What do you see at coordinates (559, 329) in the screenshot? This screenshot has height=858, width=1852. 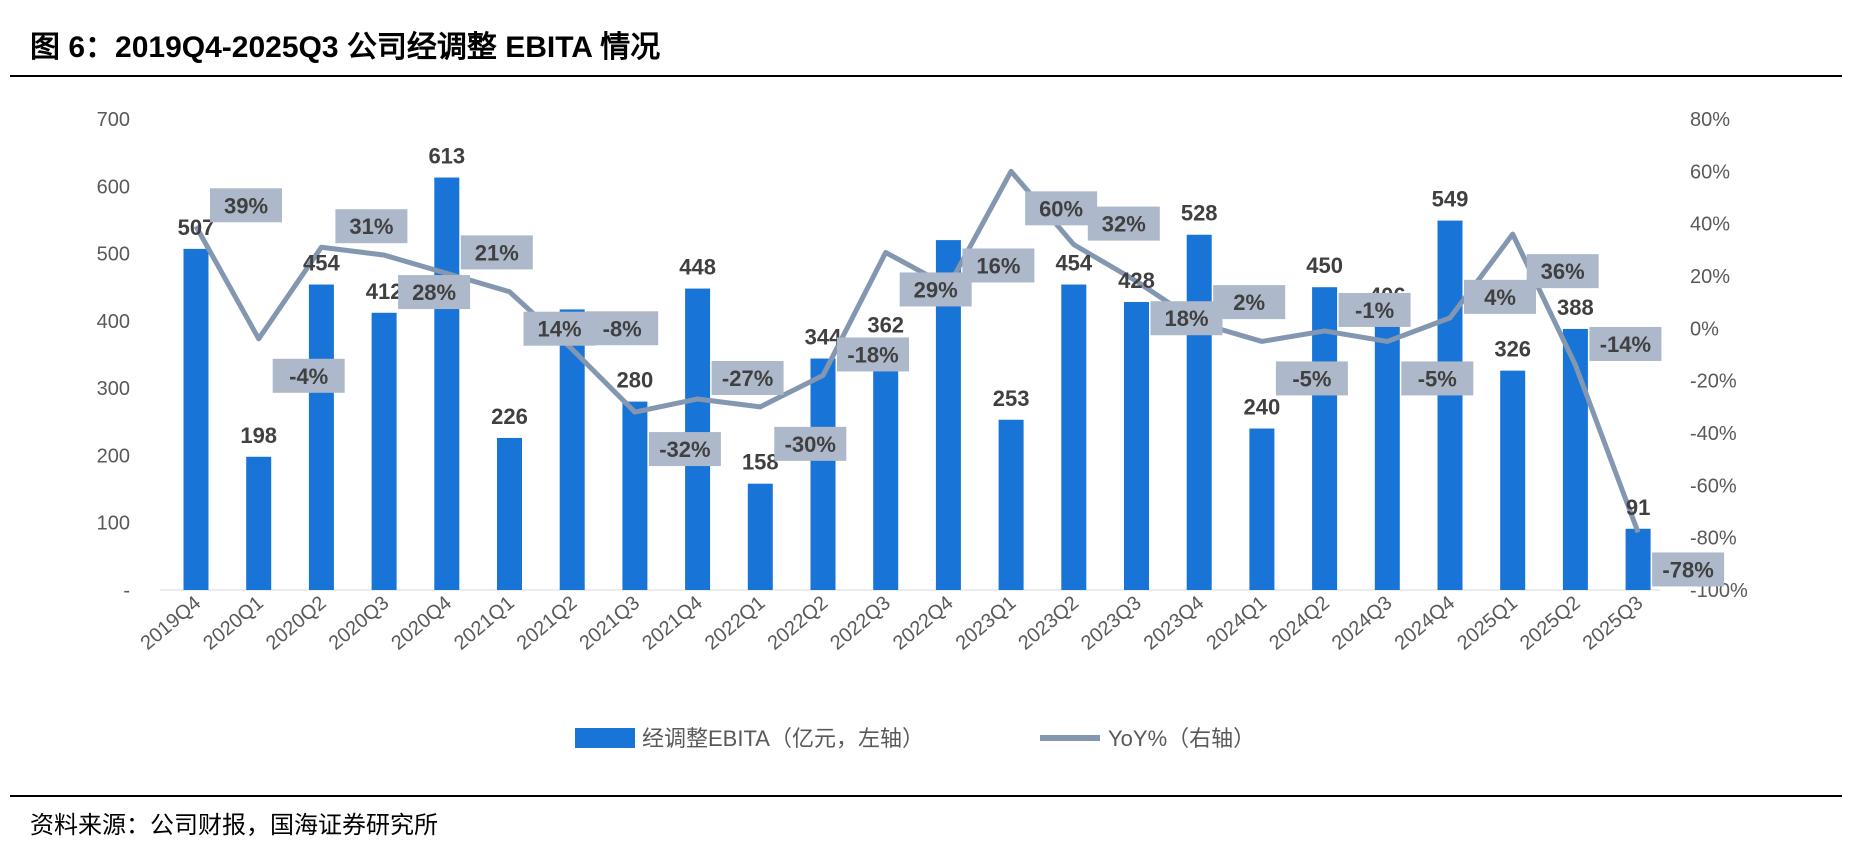 I see `yoy-value-label: 14%` at bounding box center [559, 329].